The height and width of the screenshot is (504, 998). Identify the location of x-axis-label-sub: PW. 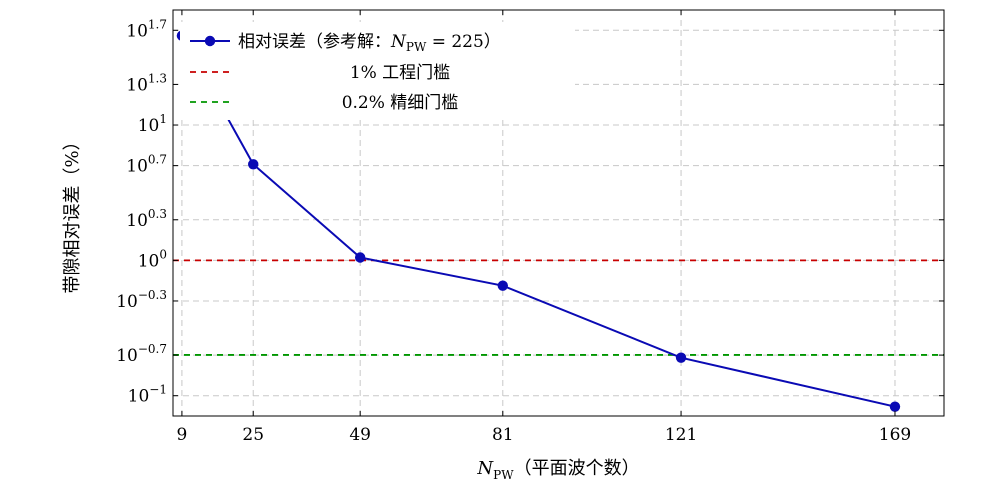
(503, 475).